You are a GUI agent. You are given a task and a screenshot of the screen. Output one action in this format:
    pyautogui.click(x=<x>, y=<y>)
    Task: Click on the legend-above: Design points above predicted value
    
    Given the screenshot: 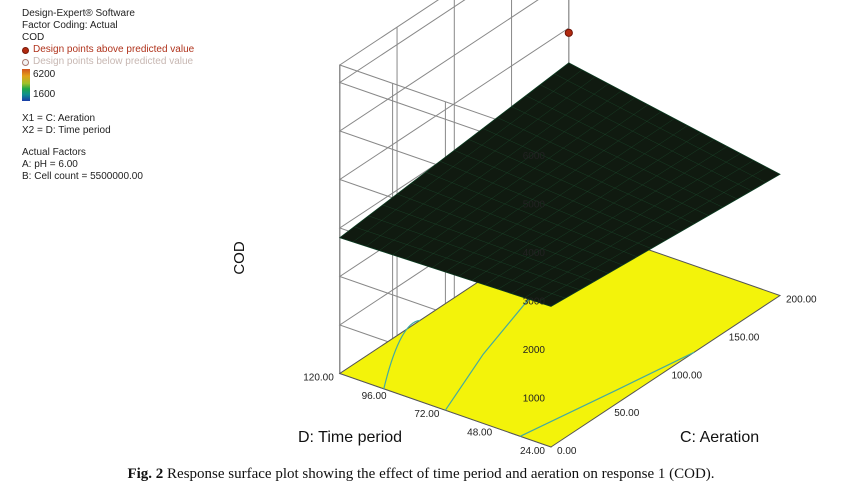 What is the action you would take?
    pyautogui.click(x=137, y=50)
    